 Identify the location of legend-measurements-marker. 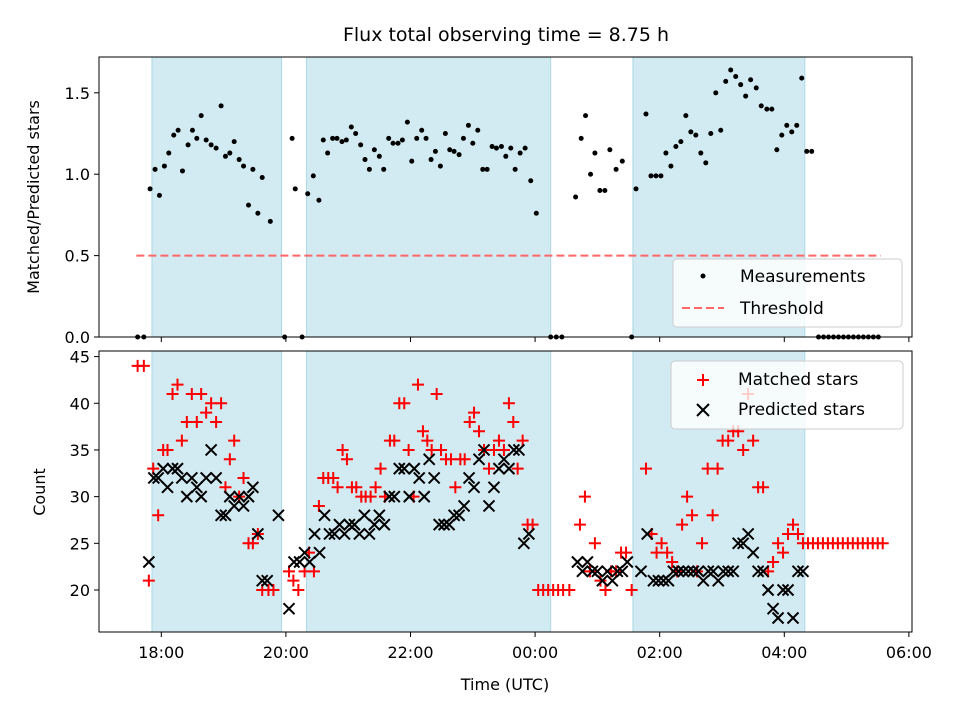
(703, 276).